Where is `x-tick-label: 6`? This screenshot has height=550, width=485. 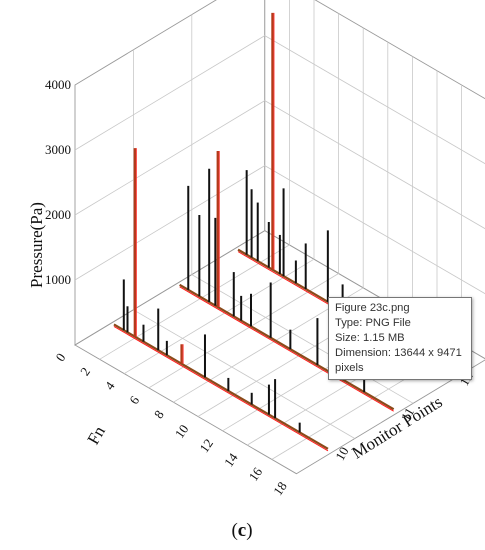
x-tick-label: 6 is located at coordinates (134, 400).